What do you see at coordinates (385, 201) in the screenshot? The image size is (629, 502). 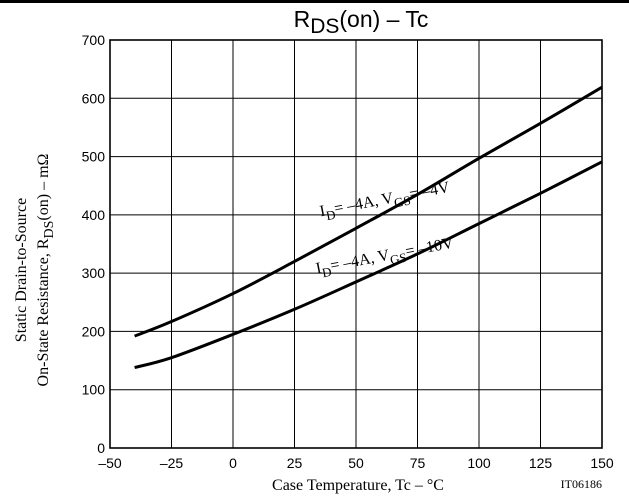 I see `series-1-label: ID= –4A, VGS= –4V` at bounding box center [385, 201].